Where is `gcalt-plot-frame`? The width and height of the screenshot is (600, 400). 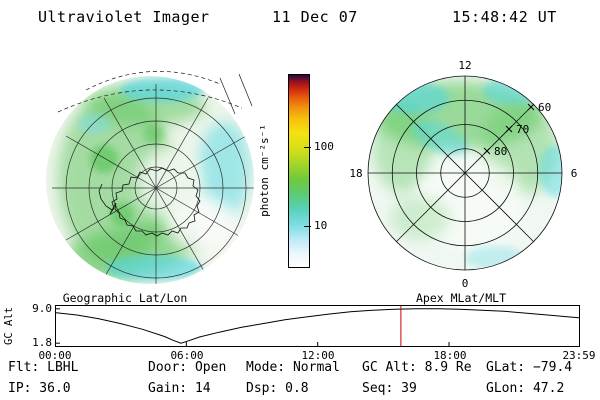
gcalt-plot-frame is located at coordinates (317, 326).